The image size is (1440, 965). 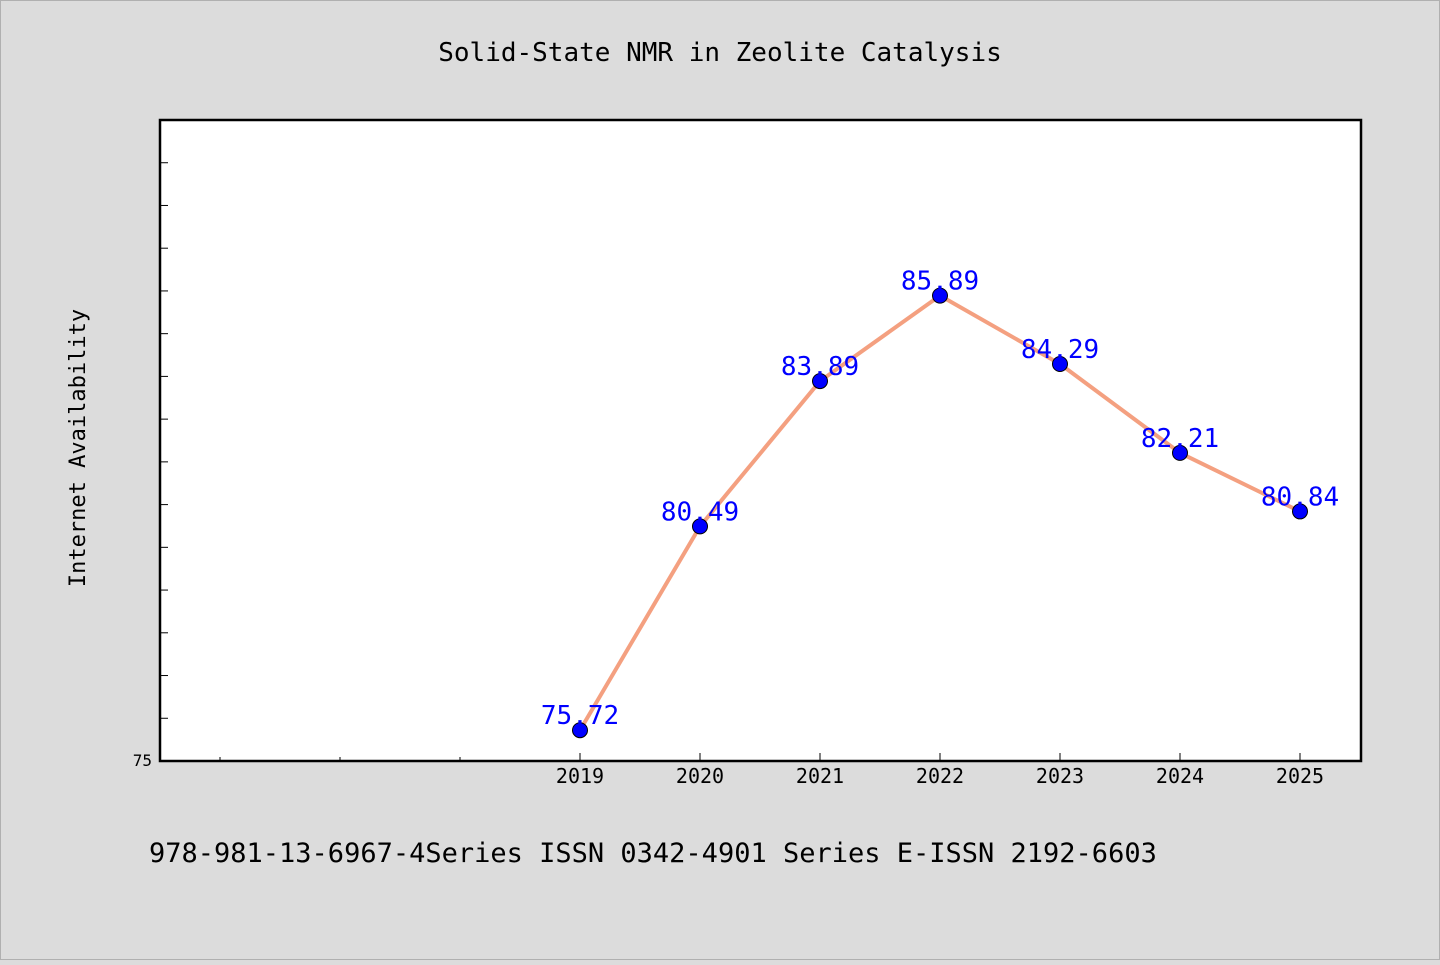 I want to click on x-tick-label: 2025, so click(x=1300, y=776).